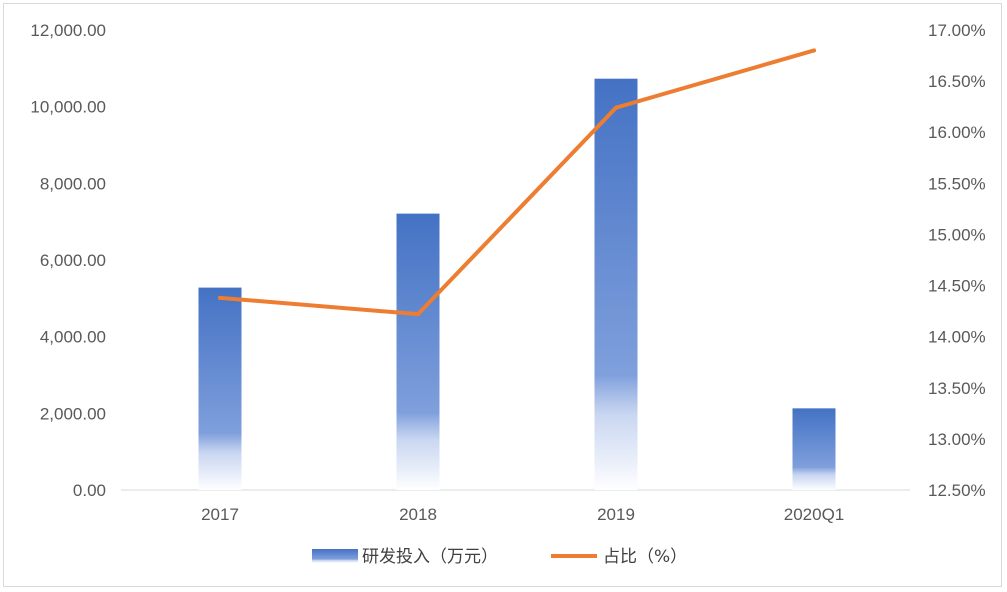 This screenshot has height=592, width=1007. I want to click on legend-label-bar: 研发投入（万元）, so click(430, 557).